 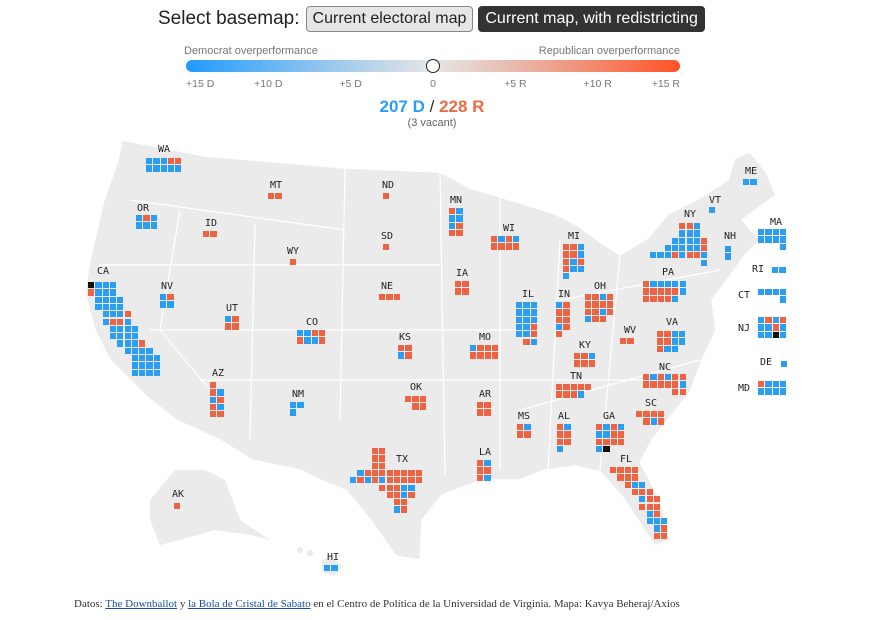 I want to click on district-tile-wa-dem, so click(x=163, y=168).